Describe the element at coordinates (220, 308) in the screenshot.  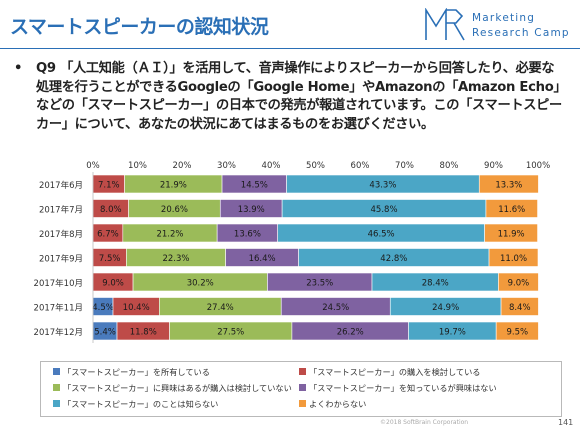
I see `data-label: 27.4%` at that location.